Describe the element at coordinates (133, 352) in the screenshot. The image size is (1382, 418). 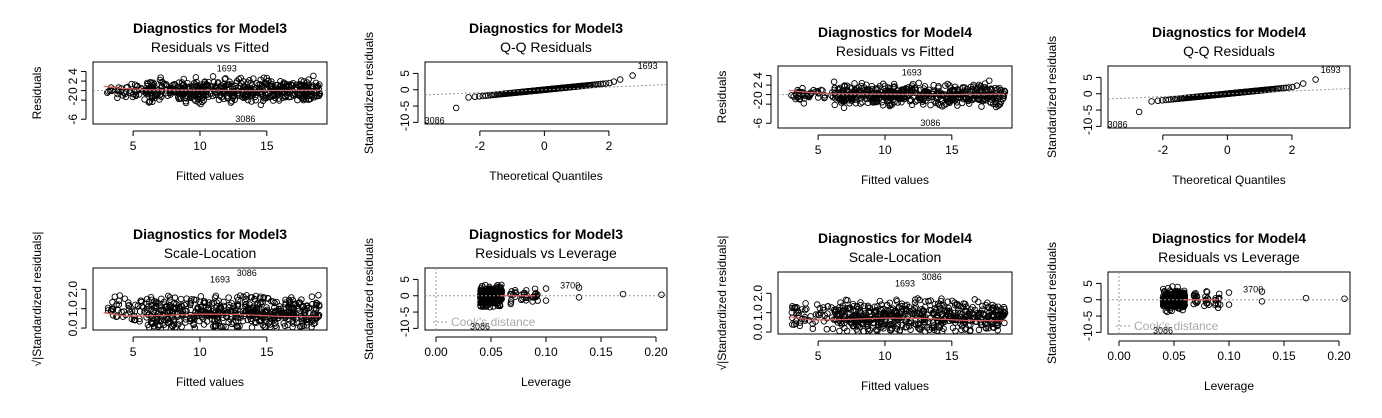
I see `x-tick-label: 5` at that location.